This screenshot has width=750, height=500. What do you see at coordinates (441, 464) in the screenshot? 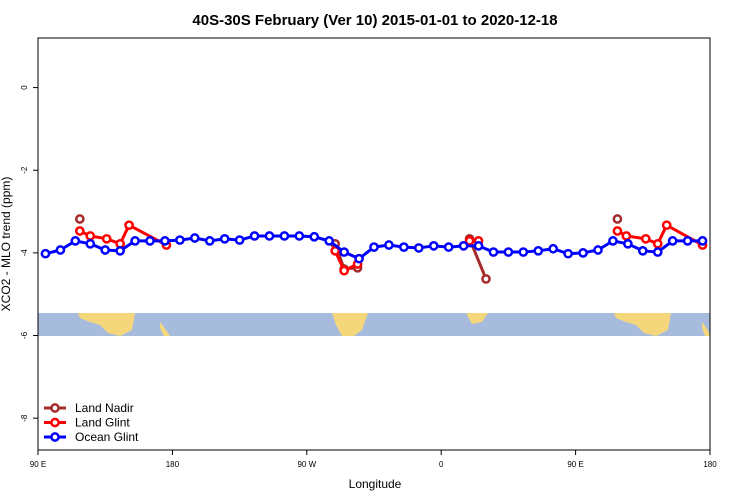
I see `x-tick-label: 0` at bounding box center [441, 464].